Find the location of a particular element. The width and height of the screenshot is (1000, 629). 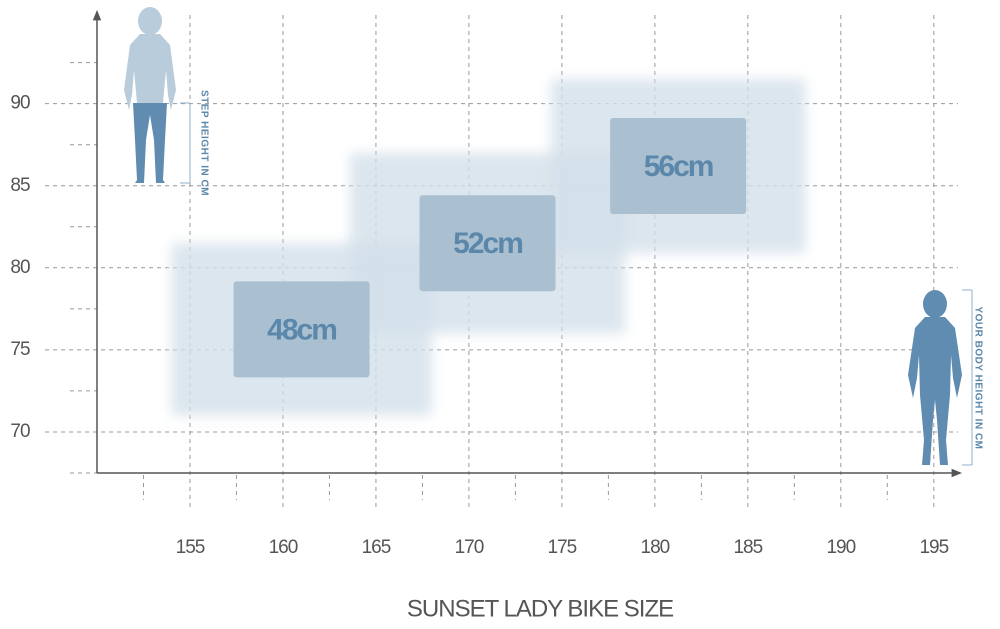

x-tick-label: 170 is located at coordinates (469, 547).